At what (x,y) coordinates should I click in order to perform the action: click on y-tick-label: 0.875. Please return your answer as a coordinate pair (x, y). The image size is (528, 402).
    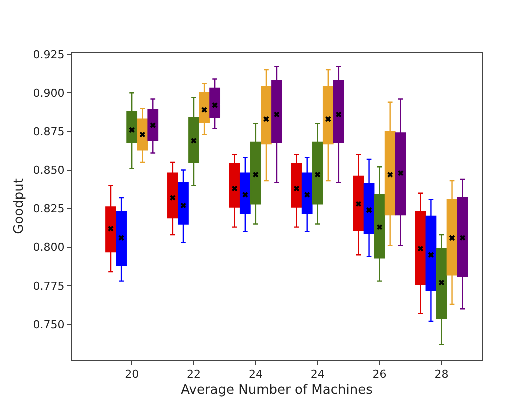
    Looking at the image, I should click on (49, 132).